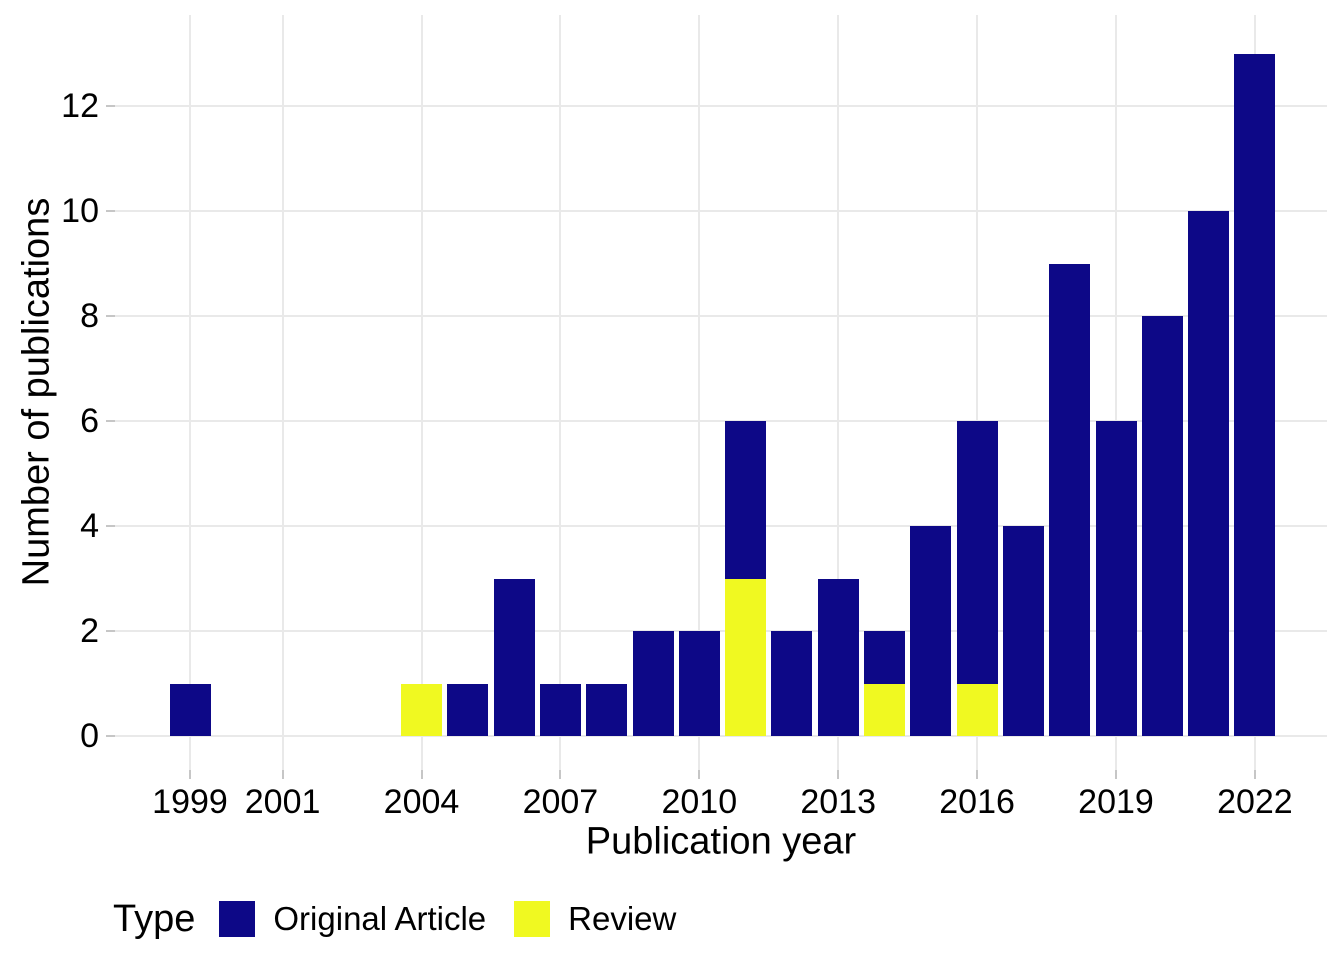  I want to click on bar-2010-original-article, so click(699, 683).